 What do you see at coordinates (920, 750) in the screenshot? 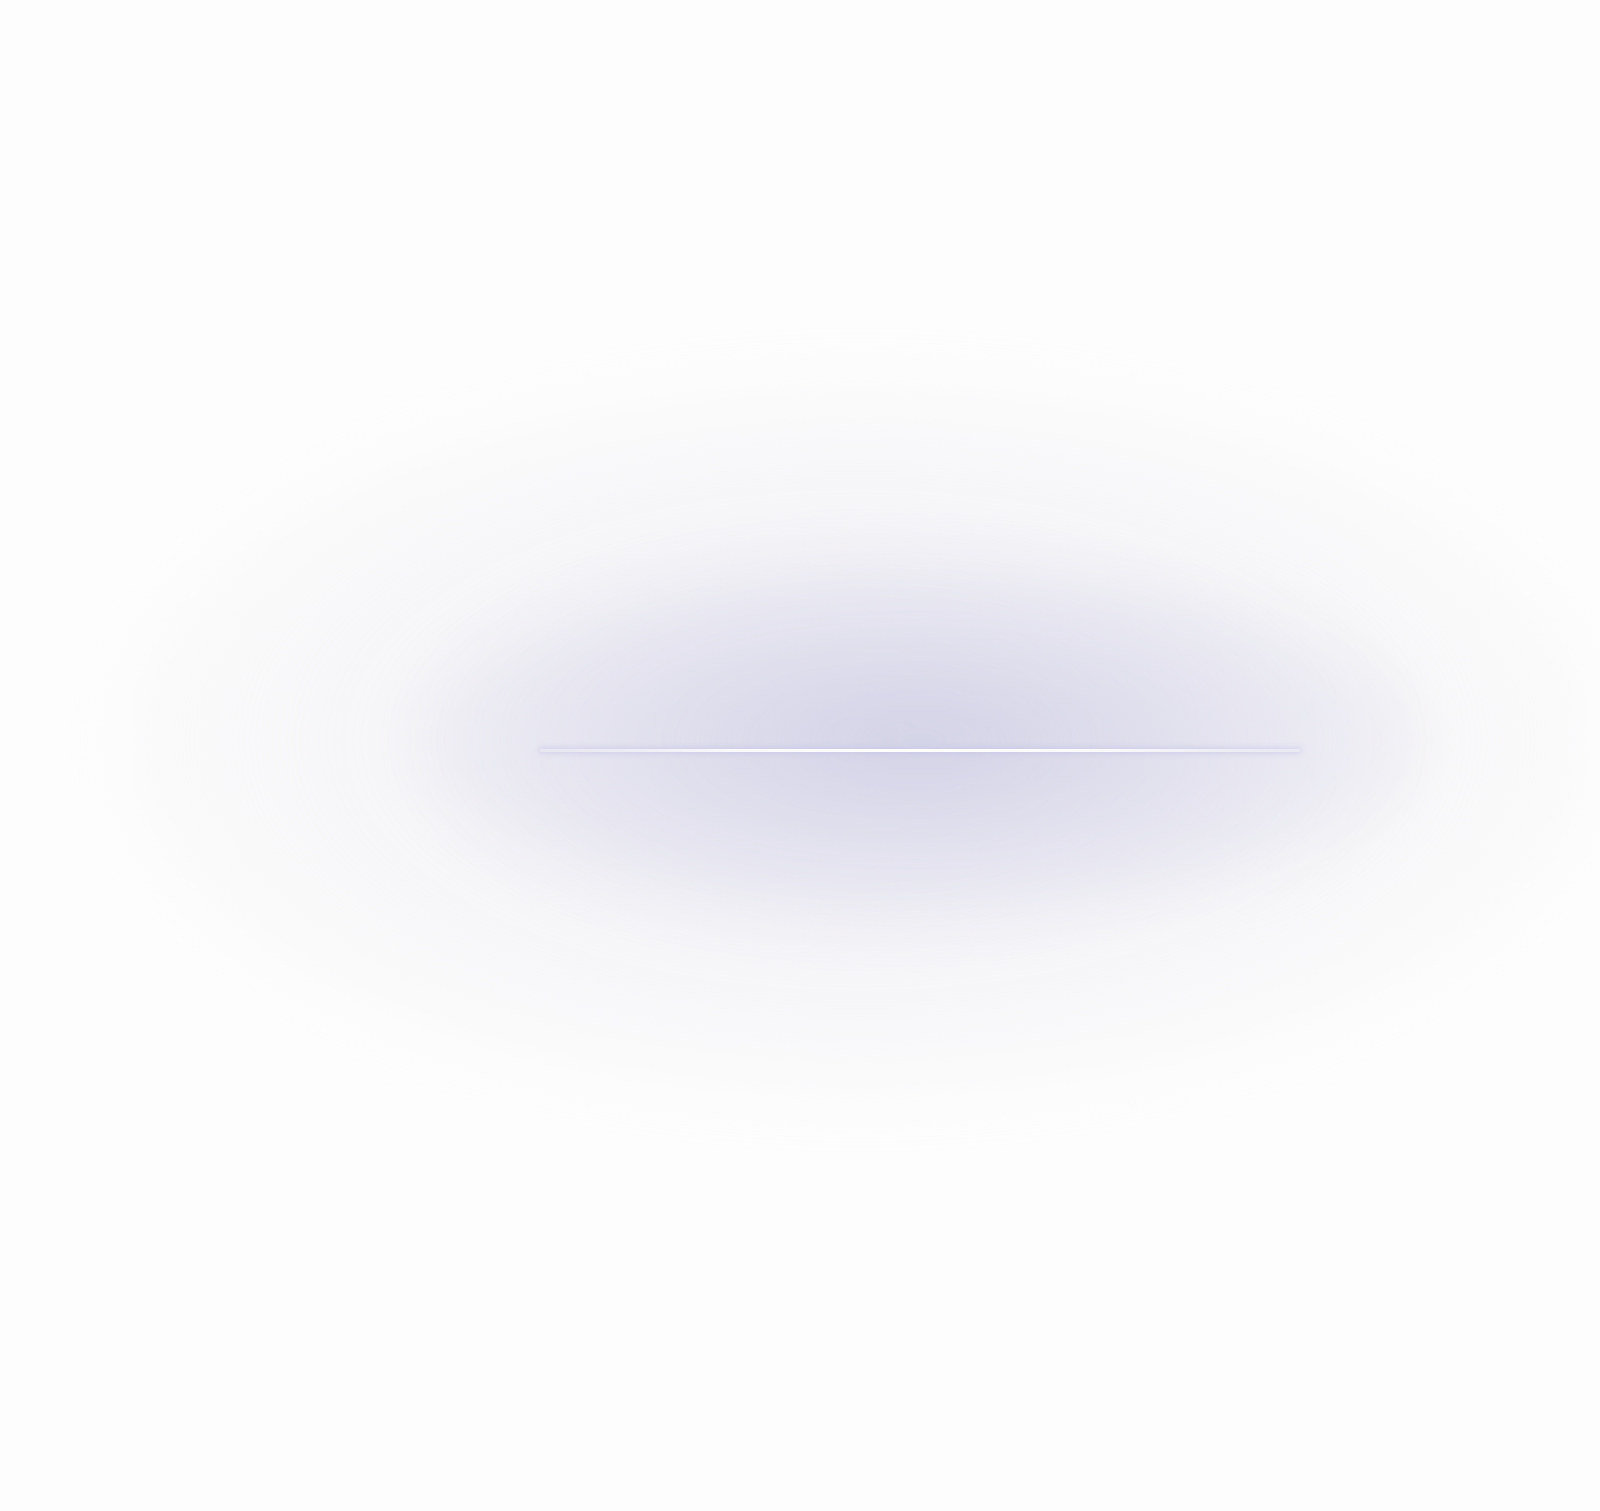
I see `horizontal-light-line` at bounding box center [920, 750].